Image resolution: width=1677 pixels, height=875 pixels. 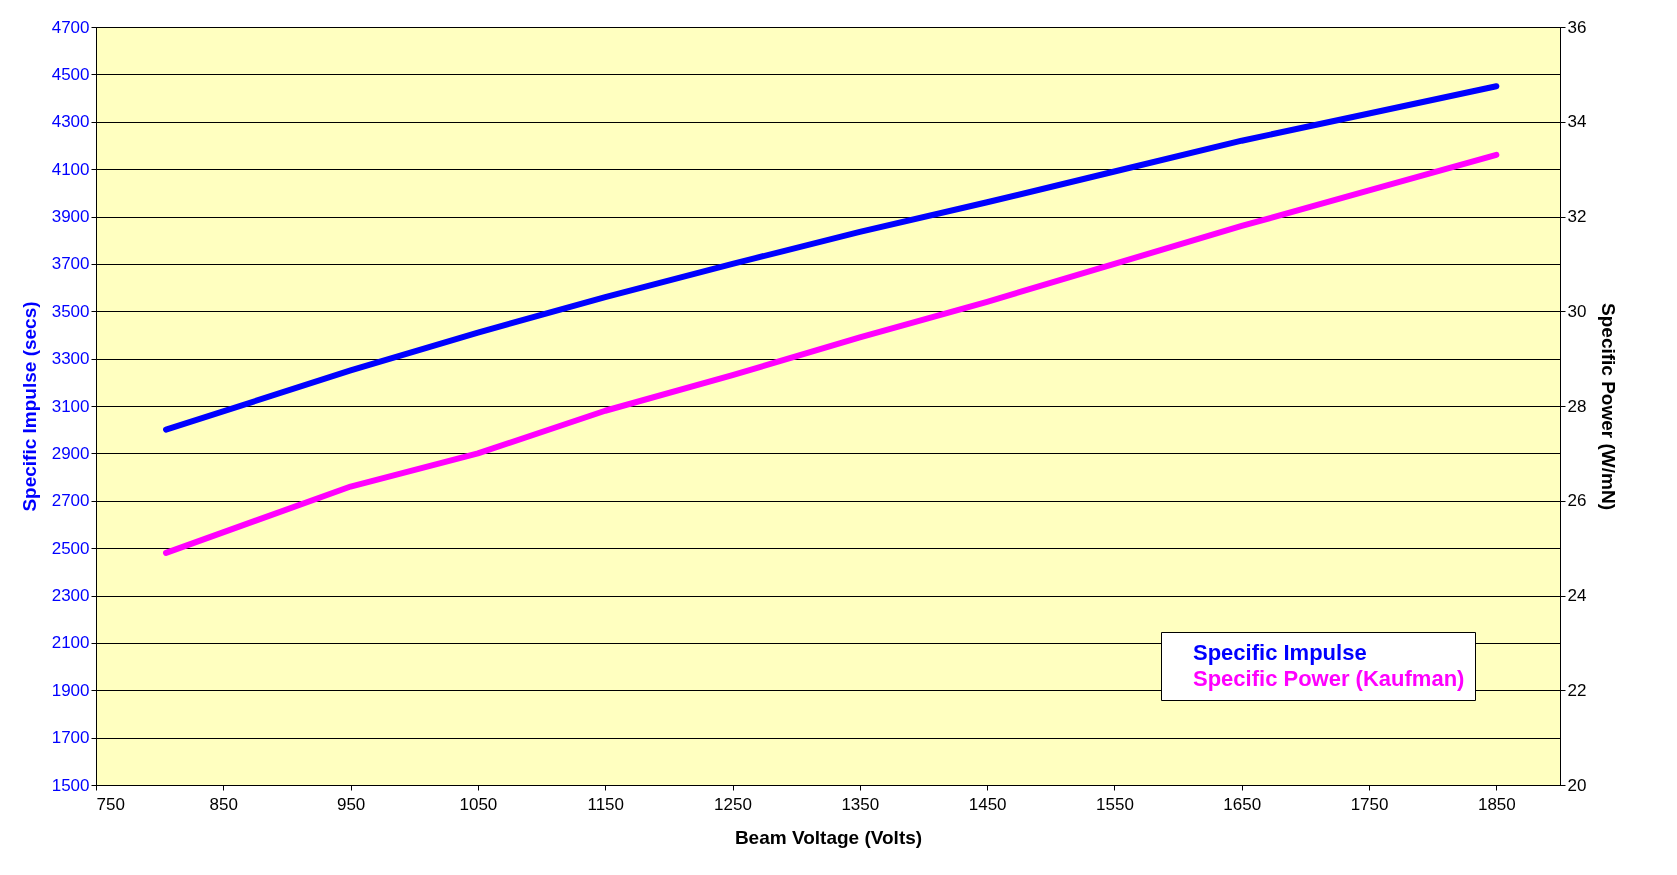 I want to click on y2-tick-label: 28, so click(x=1577, y=406).